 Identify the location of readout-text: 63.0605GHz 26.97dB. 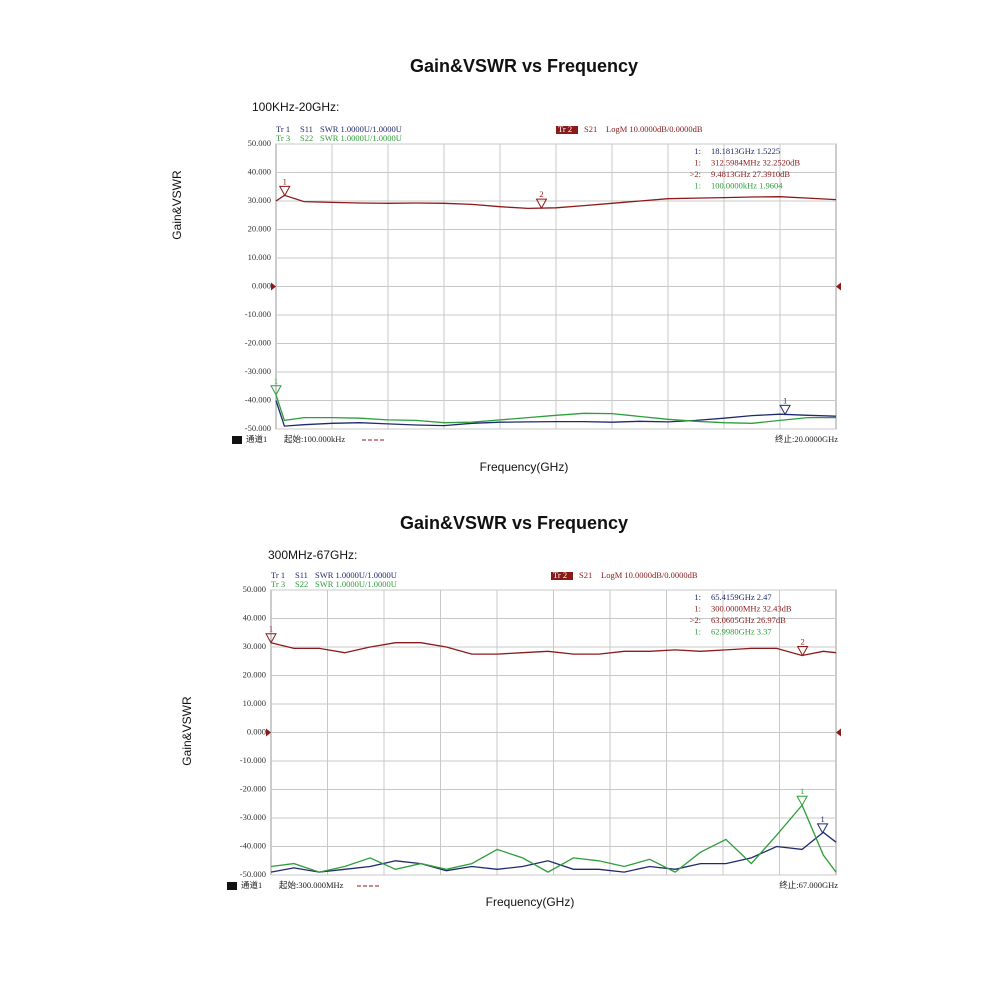
(748, 620).